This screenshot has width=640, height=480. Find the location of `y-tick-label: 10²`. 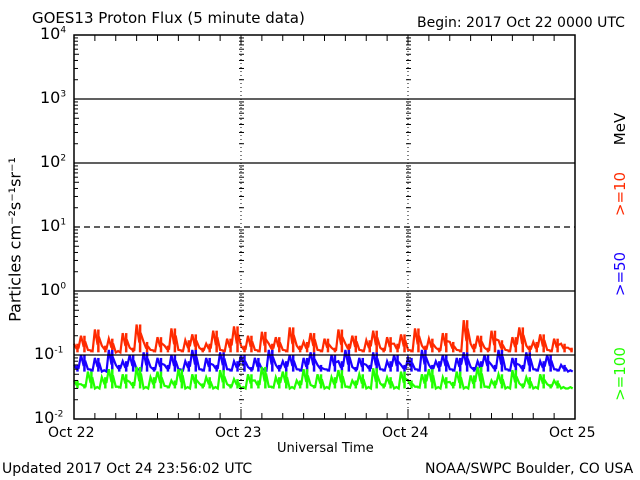

y-tick-label: 10² is located at coordinates (53, 161).